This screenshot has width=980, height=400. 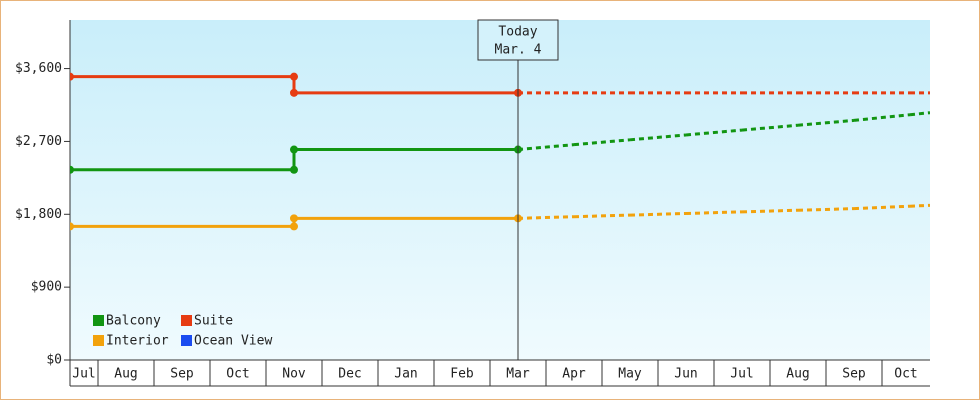 What do you see at coordinates (38, 141) in the screenshot?
I see `y-tick-label: $2,700` at bounding box center [38, 141].